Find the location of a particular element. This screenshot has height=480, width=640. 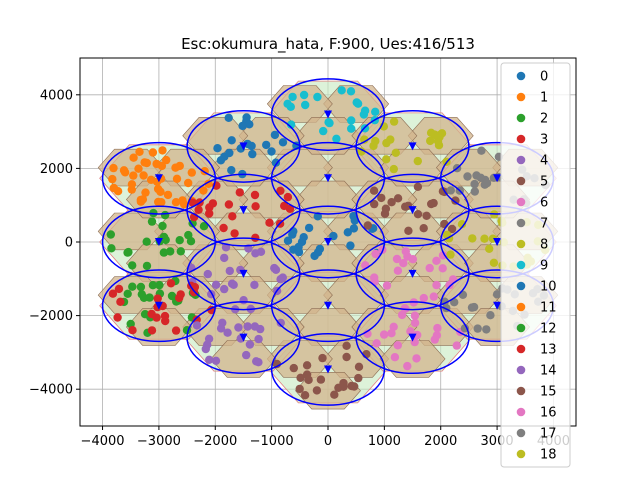

x-tick-label: −2000 is located at coordinates (215, 441).